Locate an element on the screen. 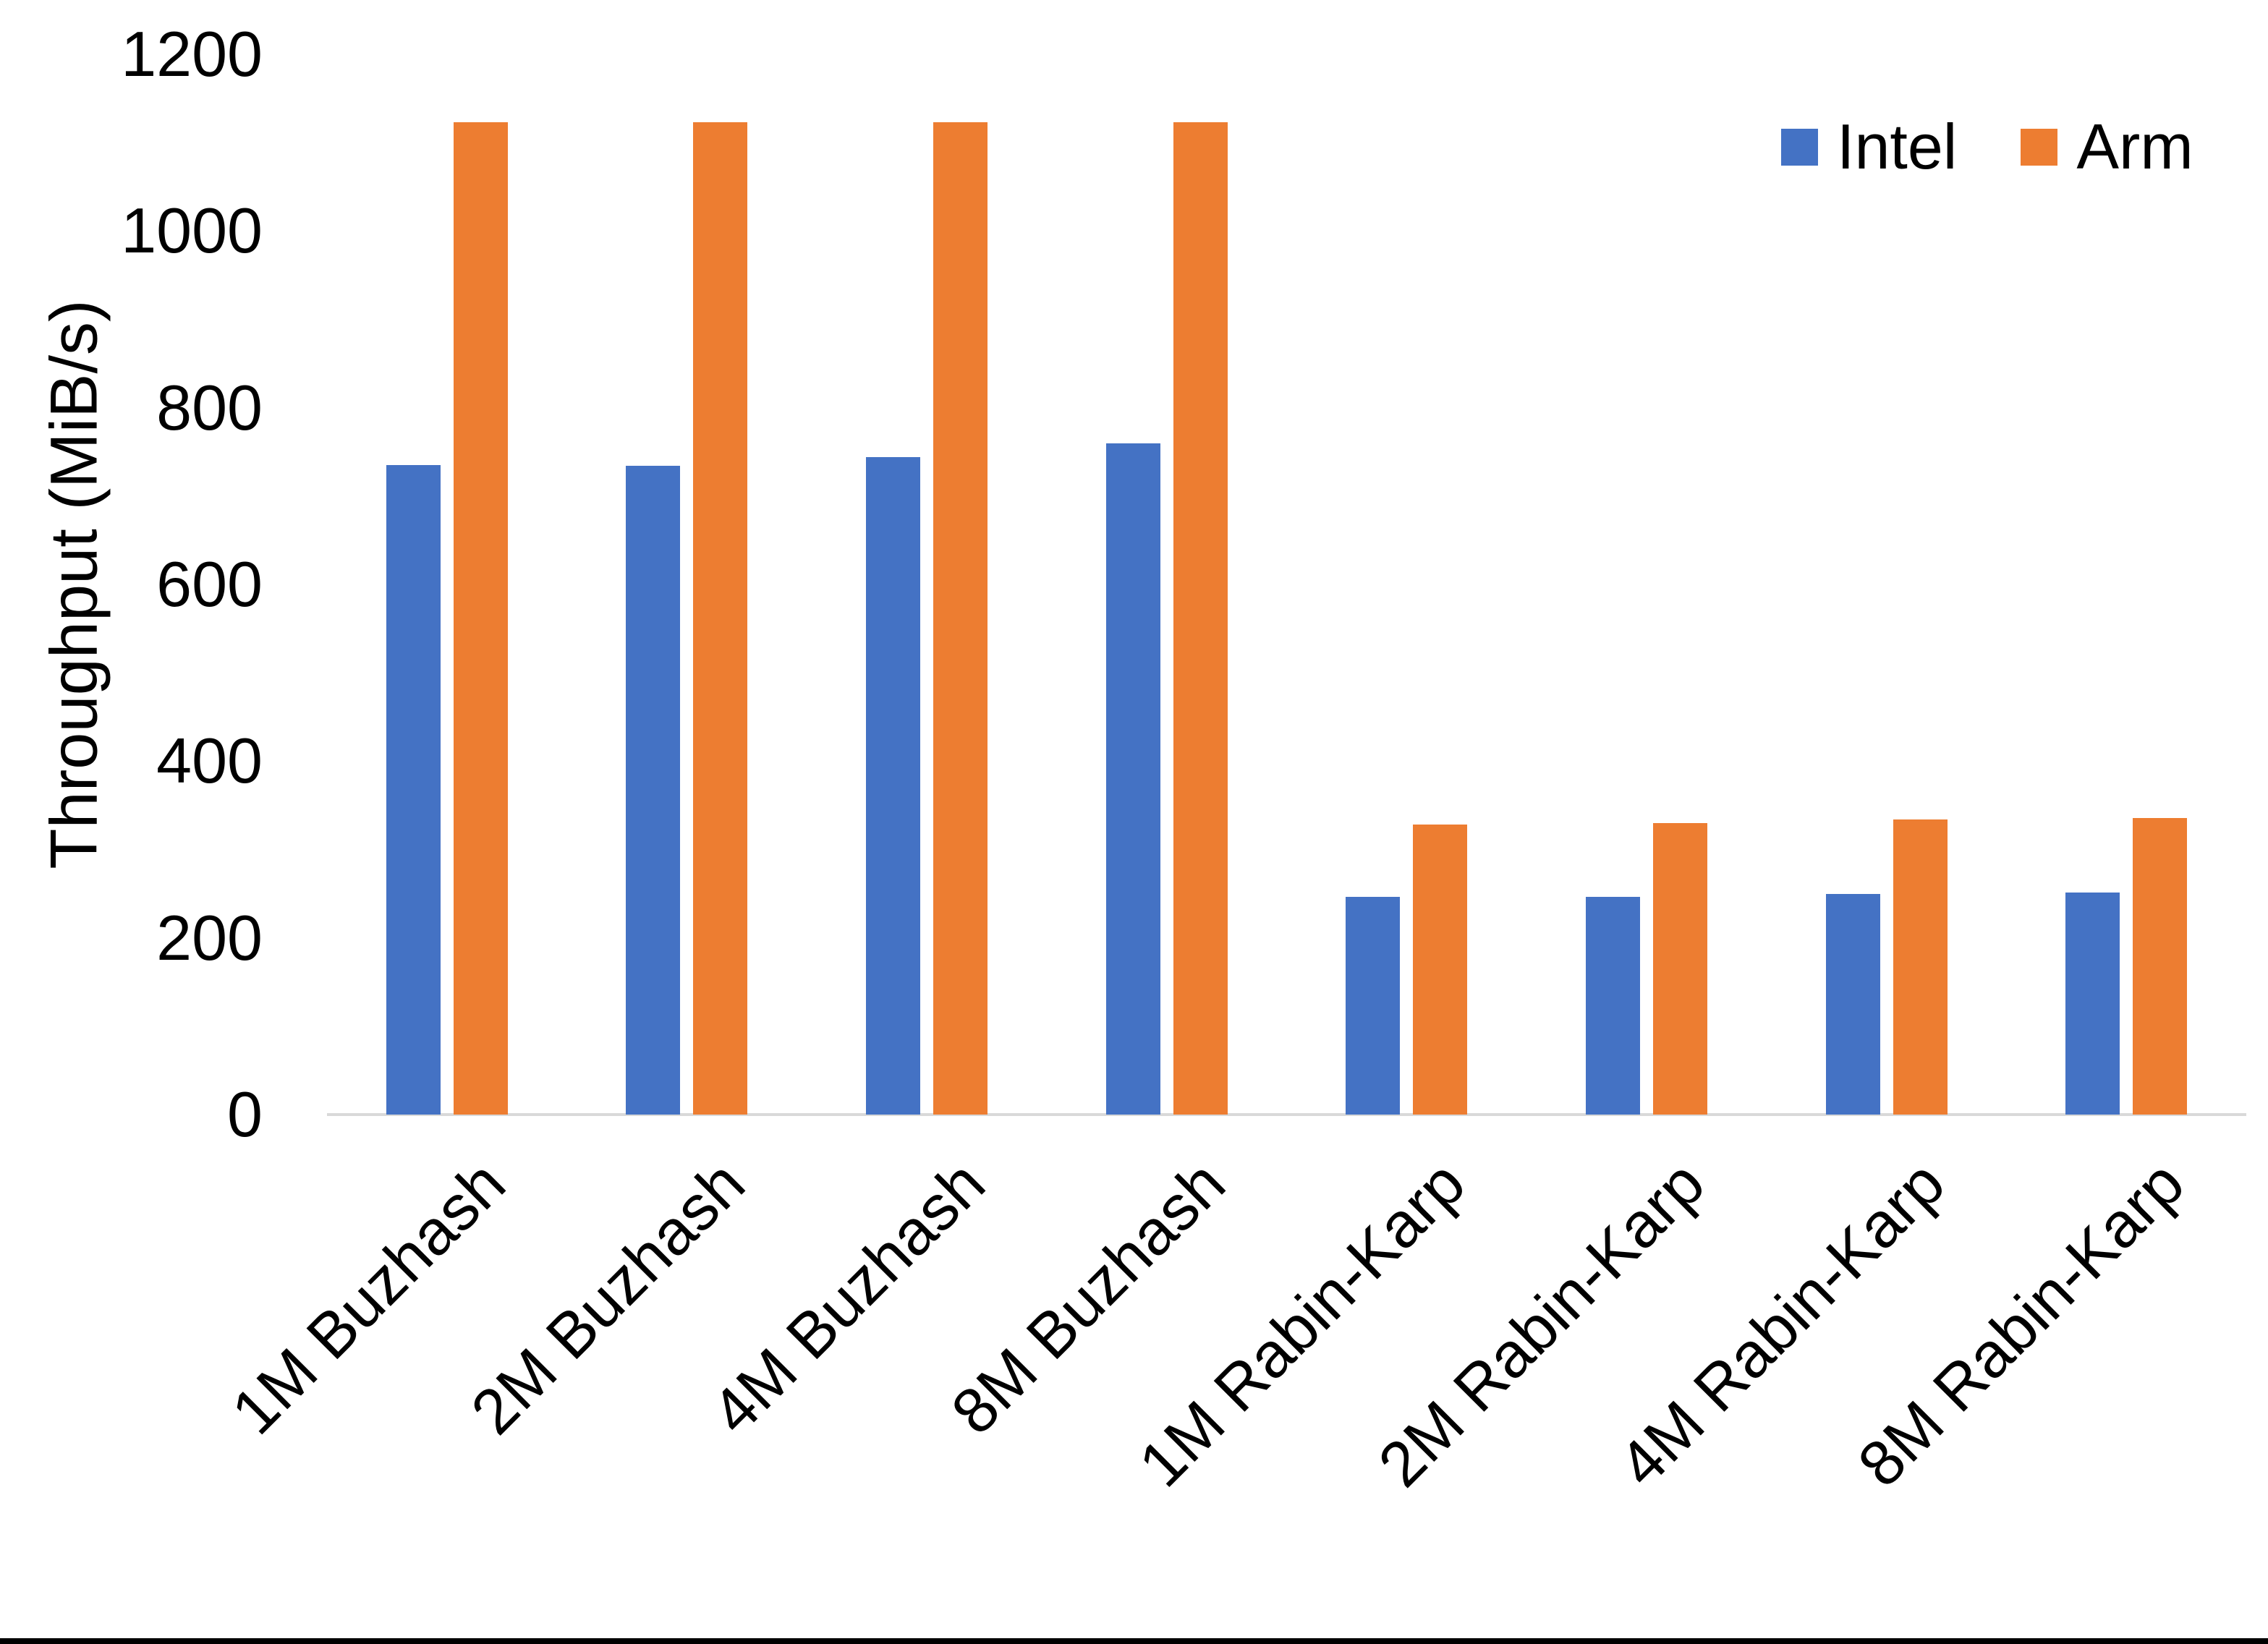 This screenshot has height=1644, width=2268. bar-intel-1m-buzhash is located at coordinates (413, 790).